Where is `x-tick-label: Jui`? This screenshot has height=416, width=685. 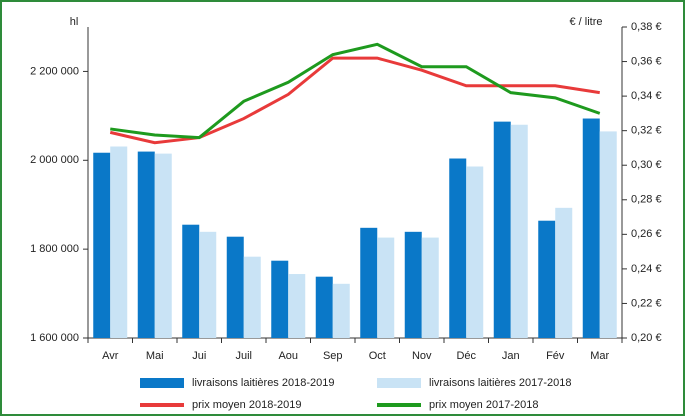
x-tick-label: Jui is located at coordinates (199, 356).